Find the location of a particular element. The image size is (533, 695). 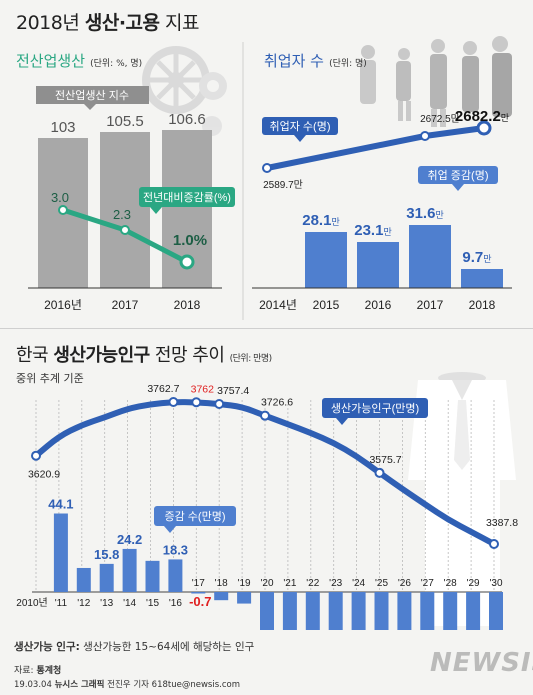

production-index-label: 105.5 is located at coordinates (125, 121).